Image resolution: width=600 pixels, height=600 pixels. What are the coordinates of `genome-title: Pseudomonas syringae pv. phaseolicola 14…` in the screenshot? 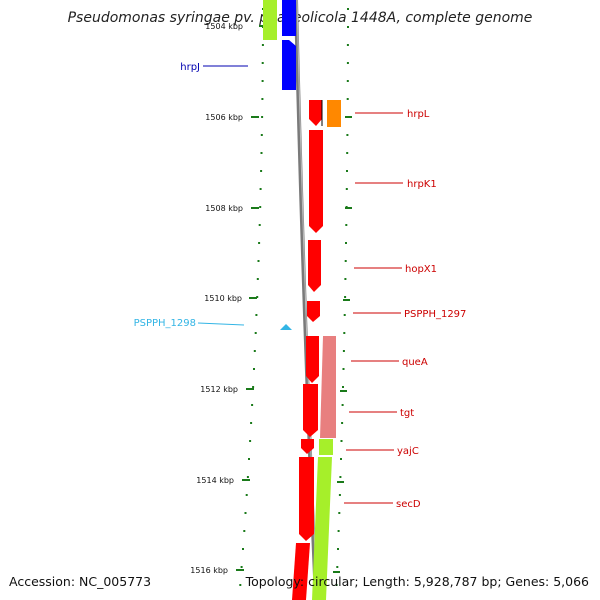 It's located at (300, 18).